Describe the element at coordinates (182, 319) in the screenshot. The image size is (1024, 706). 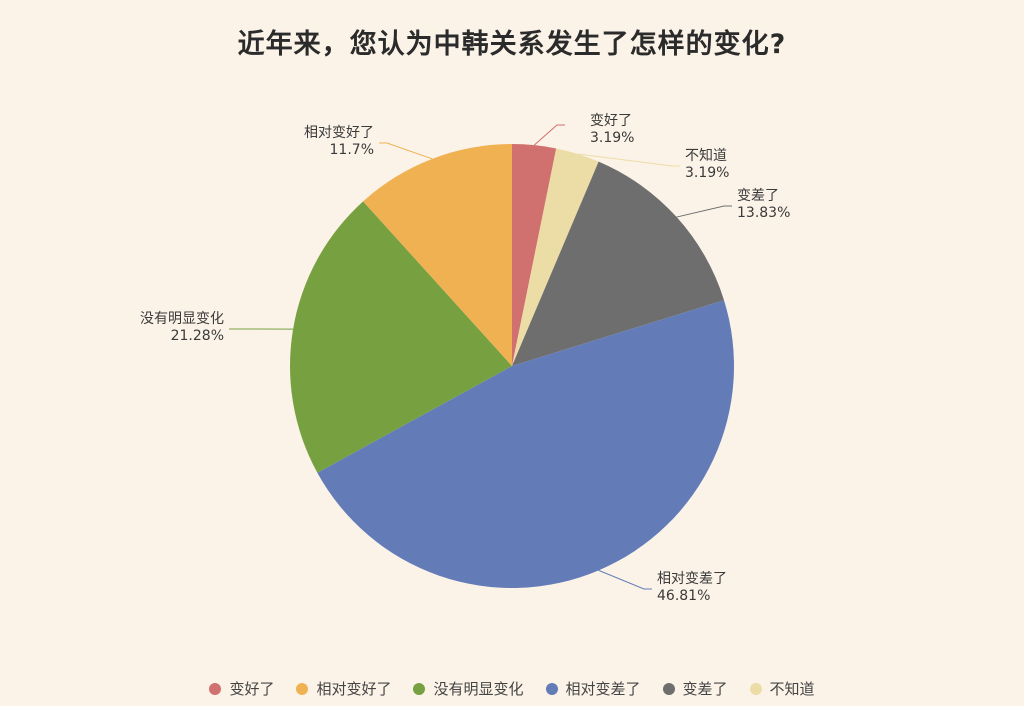
I see `data-label-category: 没有明显变化` at that location.